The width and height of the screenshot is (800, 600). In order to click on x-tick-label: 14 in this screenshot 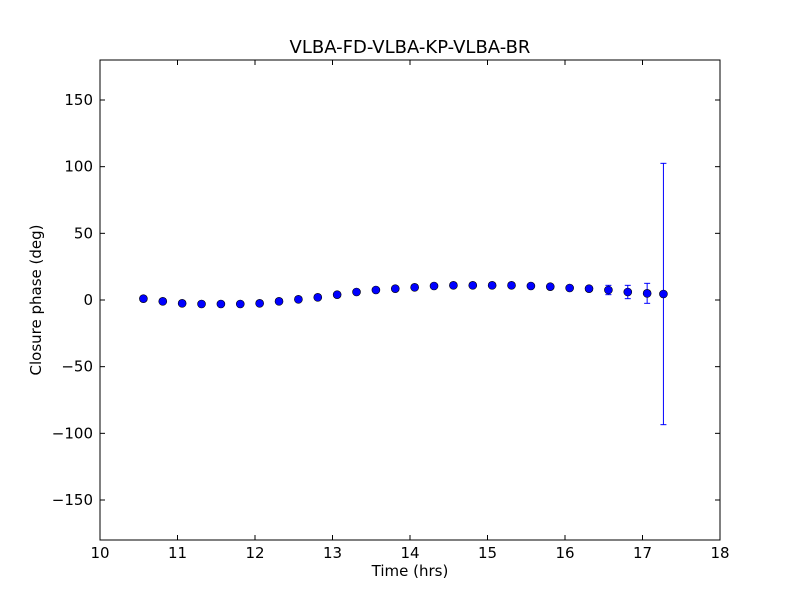, I will do `click(409, 553)`.